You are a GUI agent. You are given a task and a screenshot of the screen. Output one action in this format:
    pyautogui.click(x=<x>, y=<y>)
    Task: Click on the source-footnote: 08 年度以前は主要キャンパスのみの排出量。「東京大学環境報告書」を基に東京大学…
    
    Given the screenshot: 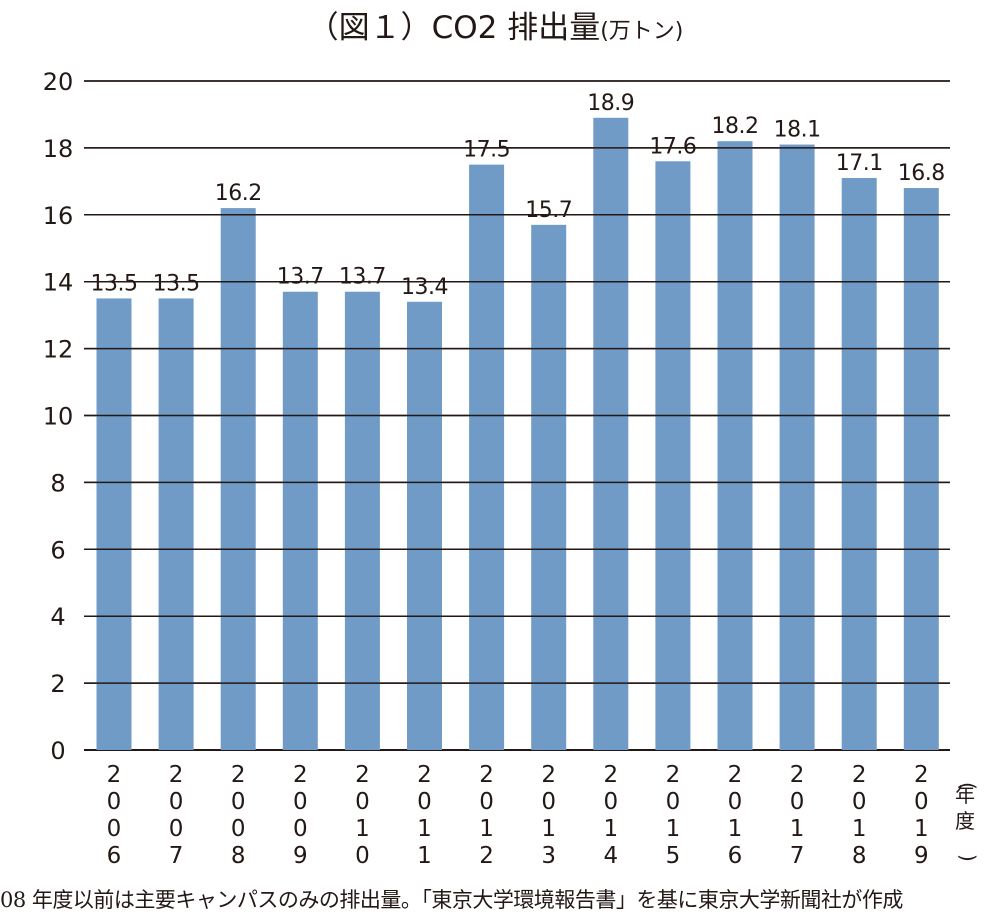 What is the action you would take?
    pyautogui.click(x=451, y=900)
    